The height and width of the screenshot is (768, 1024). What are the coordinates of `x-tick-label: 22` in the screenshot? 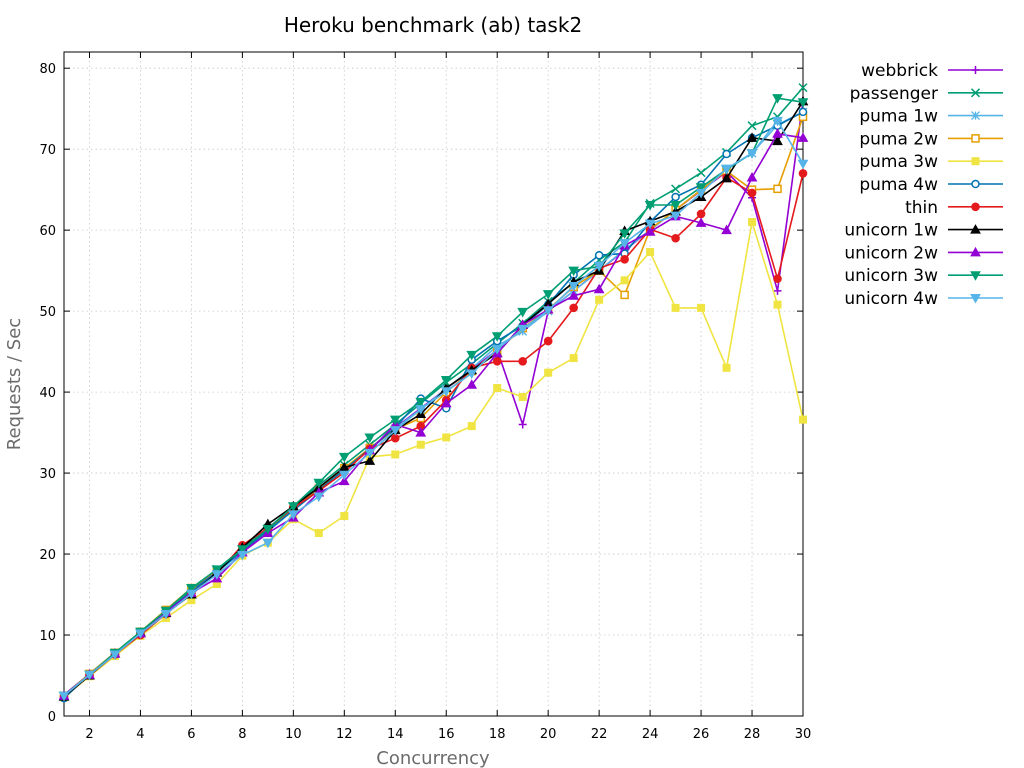 It's located at (599, 734).